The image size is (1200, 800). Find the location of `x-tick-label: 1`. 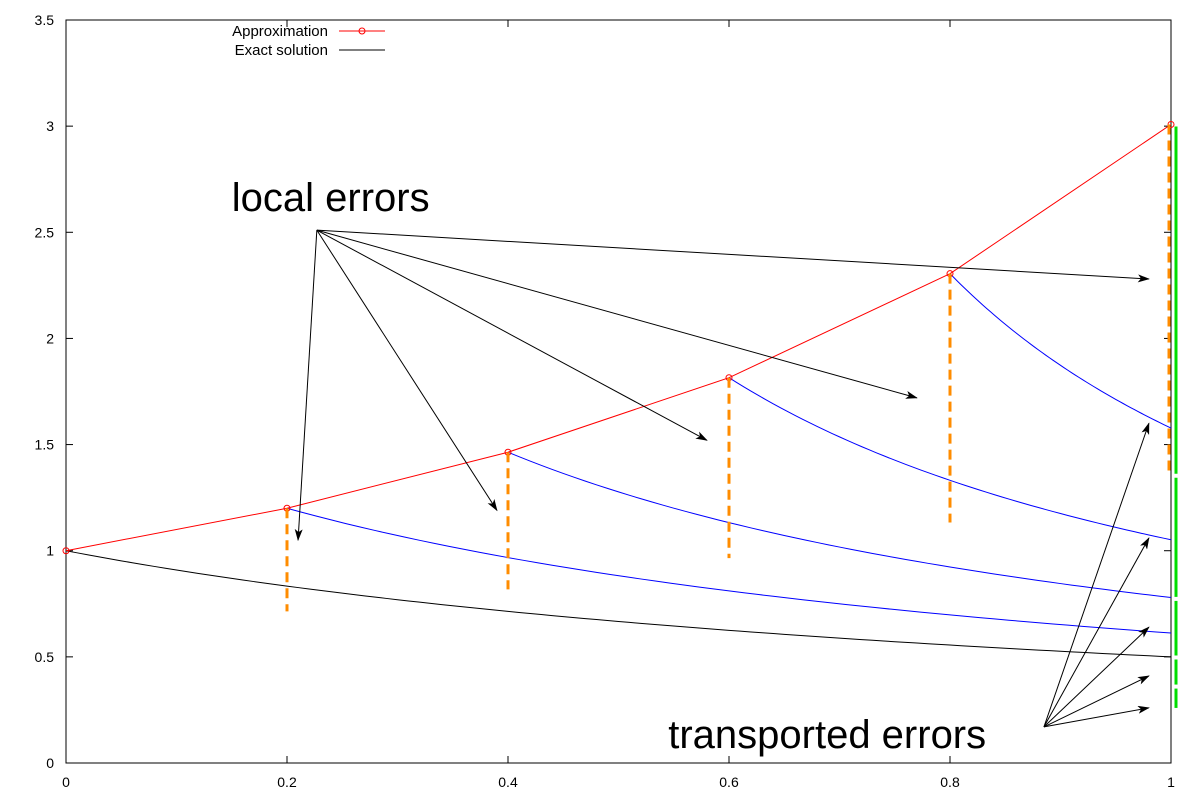

x-tick-label: 1 is located at coordinates (1171, 782).